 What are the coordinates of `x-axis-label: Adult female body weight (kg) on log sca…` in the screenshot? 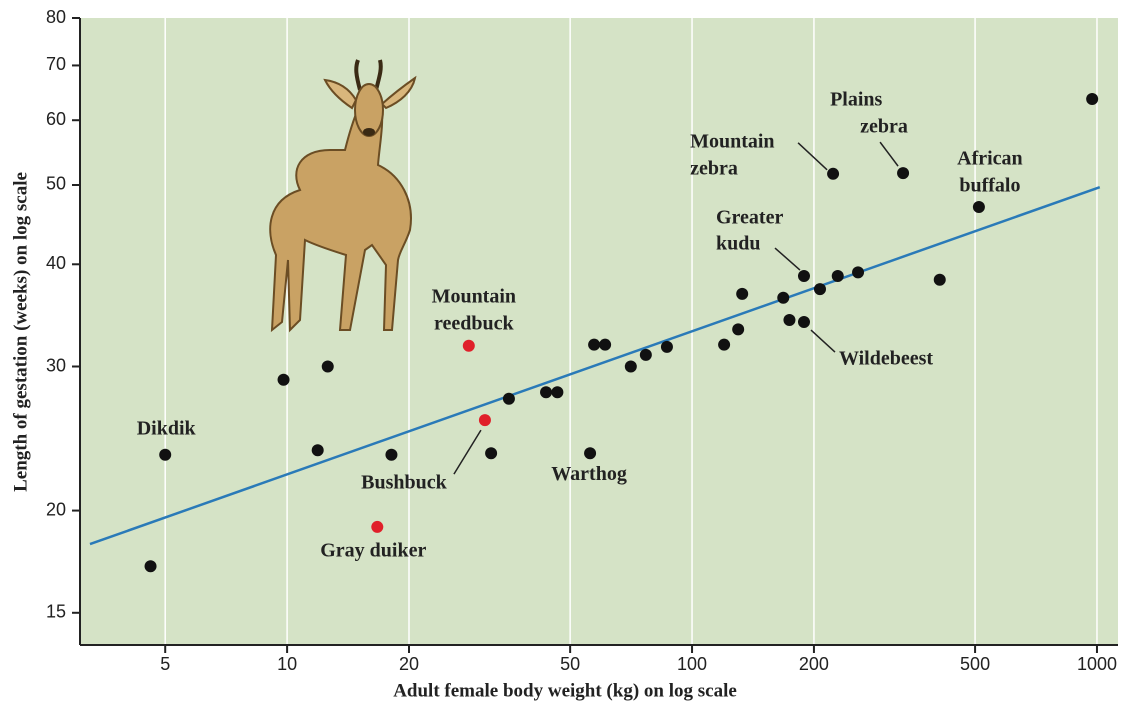 It's located at (565, 690).